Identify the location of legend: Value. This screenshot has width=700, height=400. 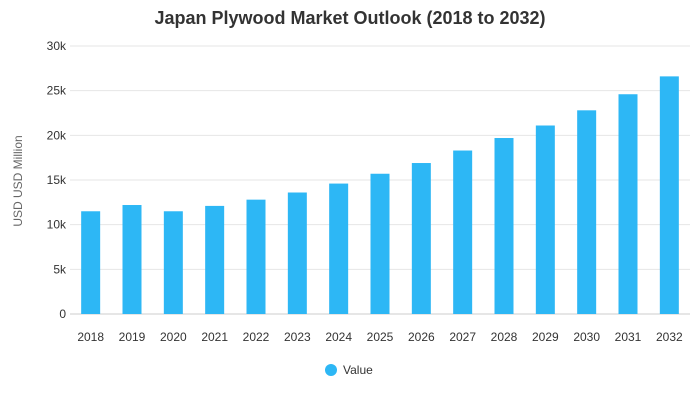
(349, 370).